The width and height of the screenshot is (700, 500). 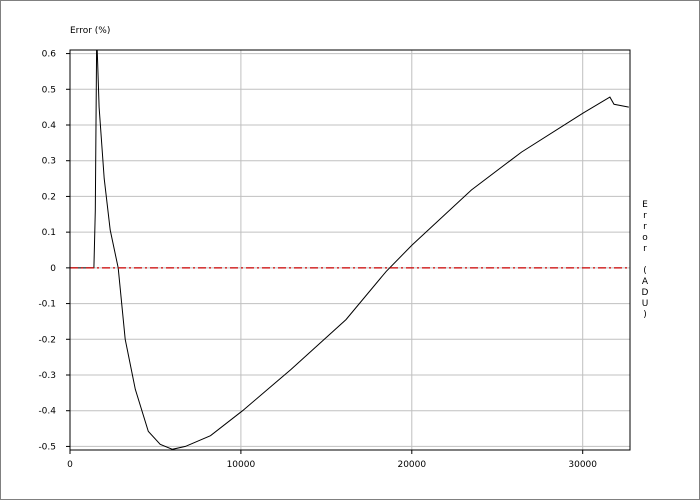 I want to click on y-tick-label: 0.3, so click(x=49, y=162).